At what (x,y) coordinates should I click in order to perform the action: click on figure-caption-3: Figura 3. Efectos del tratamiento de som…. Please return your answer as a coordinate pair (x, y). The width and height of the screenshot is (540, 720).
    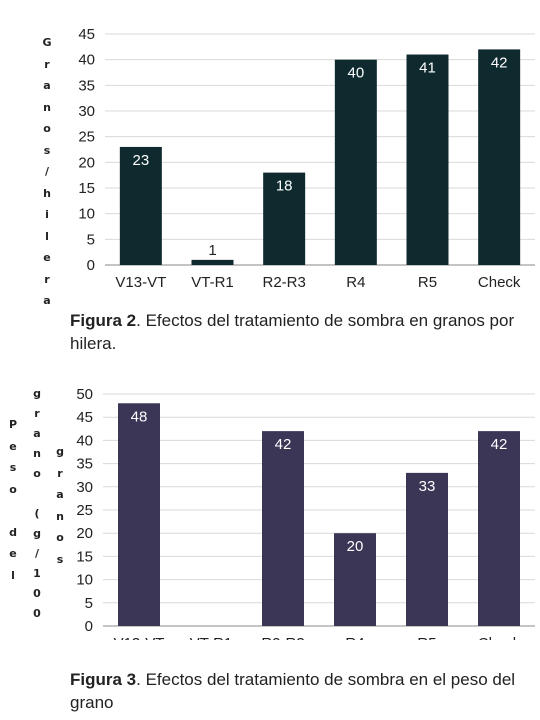
    Looking at the image, I should click on (302, 691).